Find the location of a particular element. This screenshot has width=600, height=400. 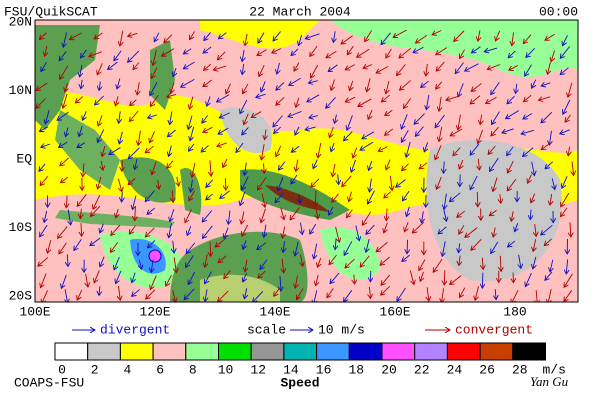

lat-label: 10N is located at coordinates (20, 90).